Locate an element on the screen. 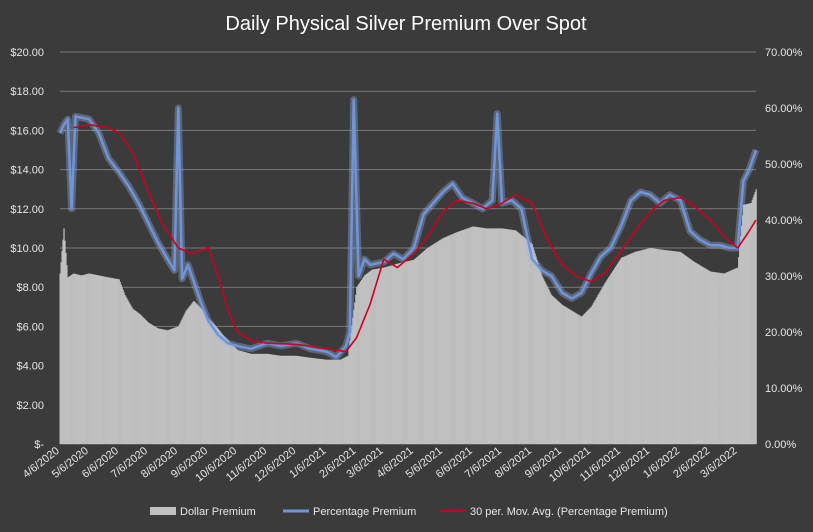  left-axis-tick-label: $8.00 is located at coordinates (30, 288).